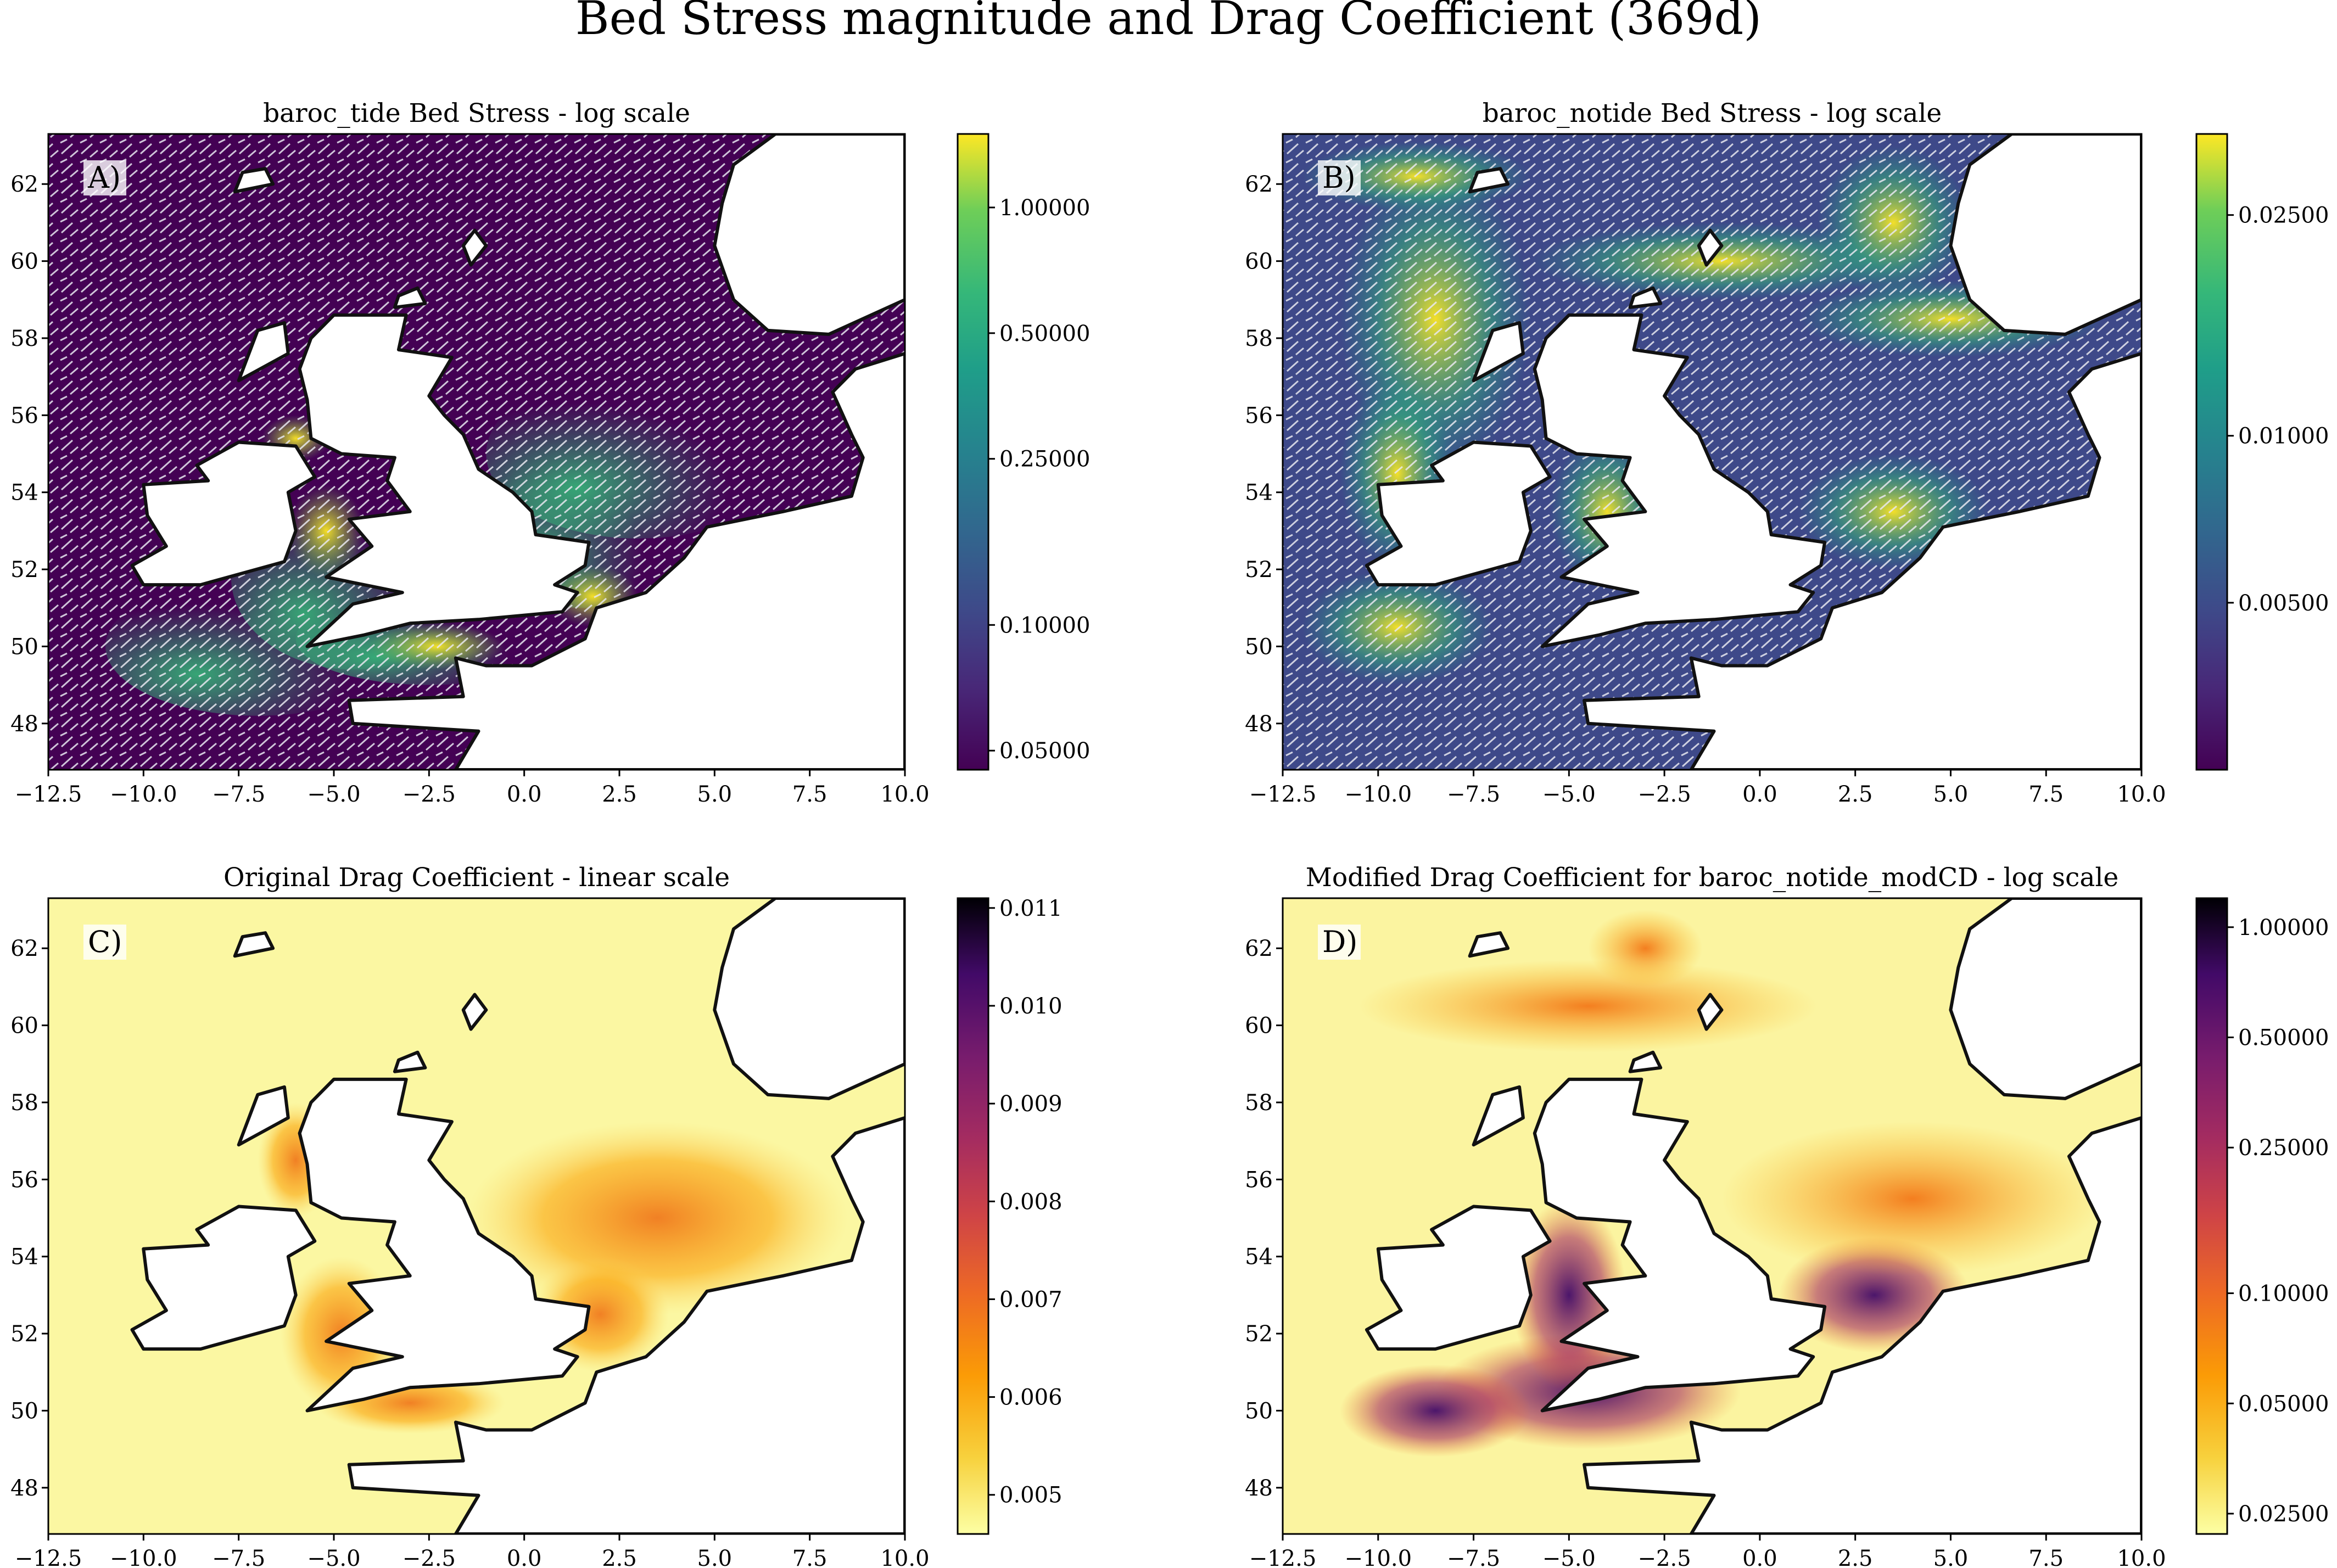 The width and height of the screenshot is (2337, 1568). I want to click on x-tick-label: 0.0, so click(1759, 1557).